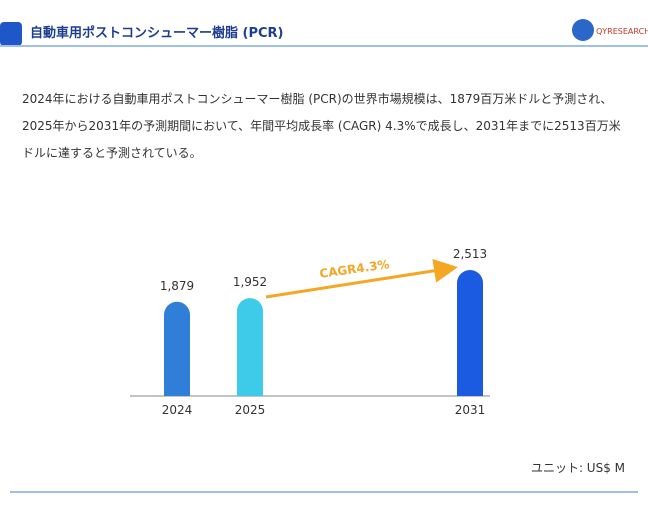 The height and width of the screenshot is (509, 648). Describe the element at coordinates (157, 33) in the screenshot. I see `title: 自動車用ポストコンシューマー樹脂 (PCR)` at that location.